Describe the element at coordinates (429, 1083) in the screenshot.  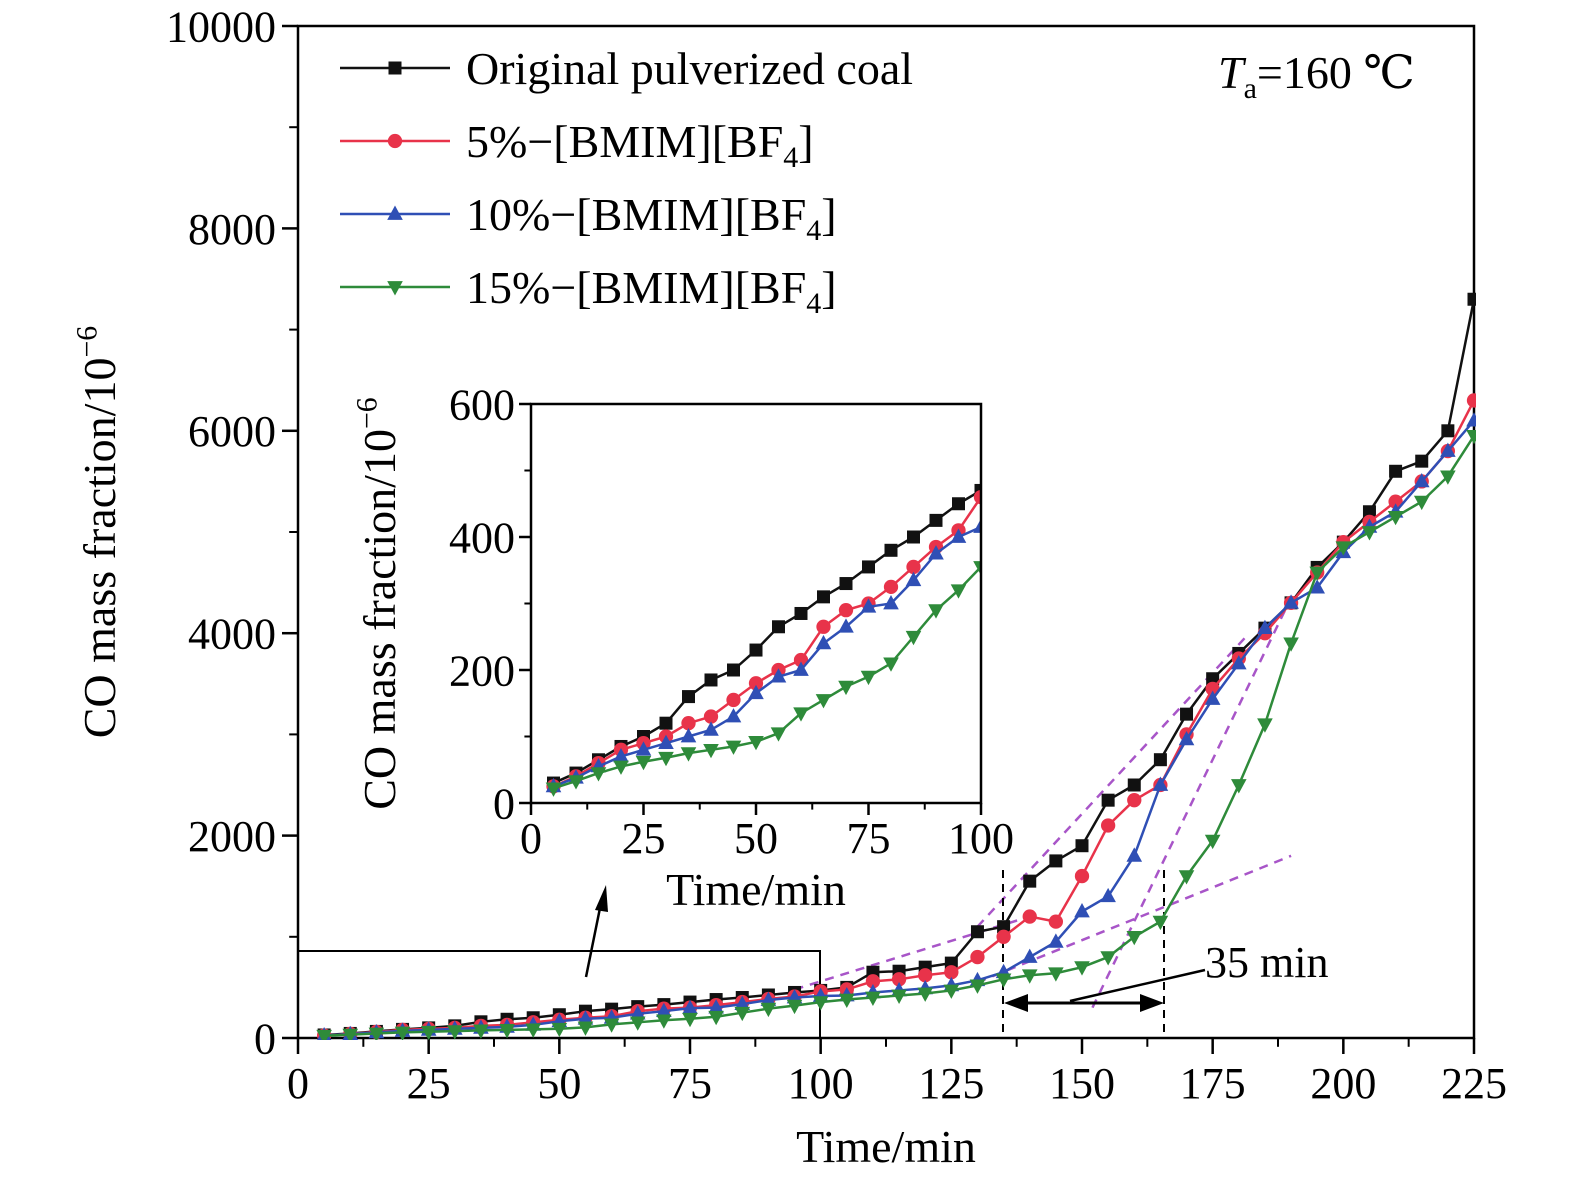
I see `main-x-tick-label: 25` at that location.